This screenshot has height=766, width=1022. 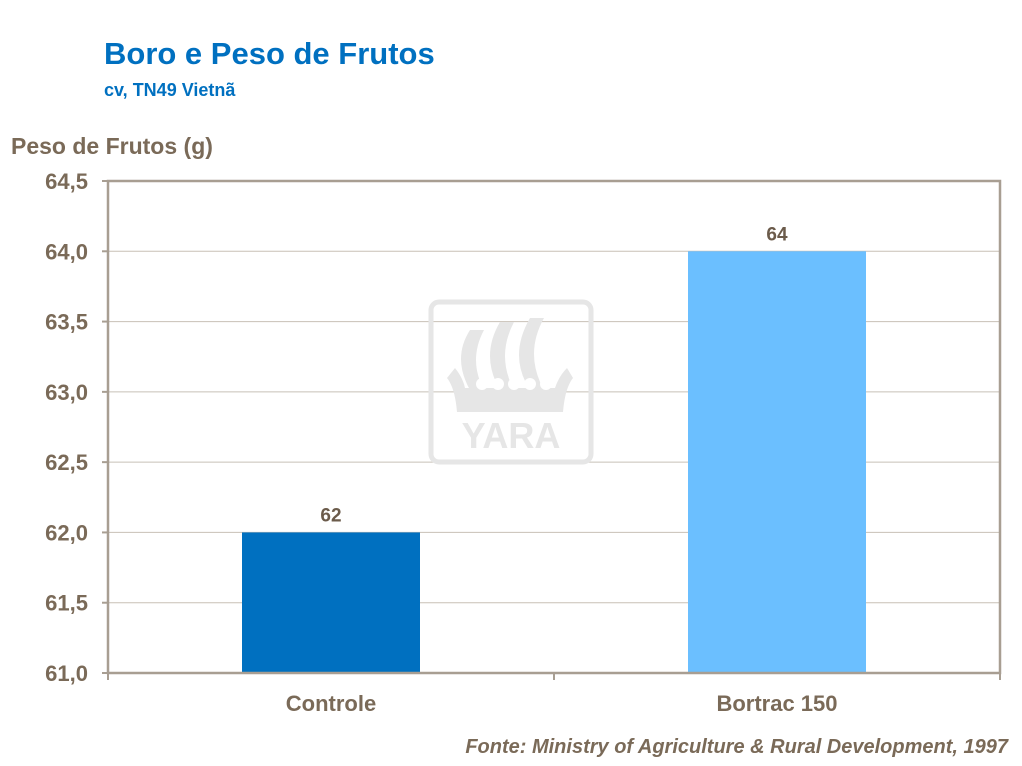 What do you see at coordinates (511, 382) in the screenshot?
I see `yara-watermark-logo: YARA` at bounding box center [511, 382].